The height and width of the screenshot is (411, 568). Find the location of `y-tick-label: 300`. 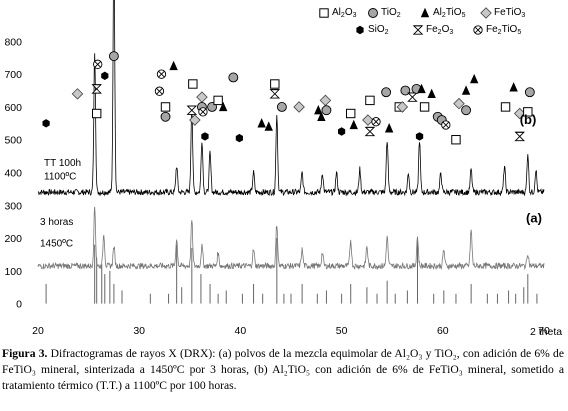

y-tick-label: 300 is located at coordinates (13, 206).